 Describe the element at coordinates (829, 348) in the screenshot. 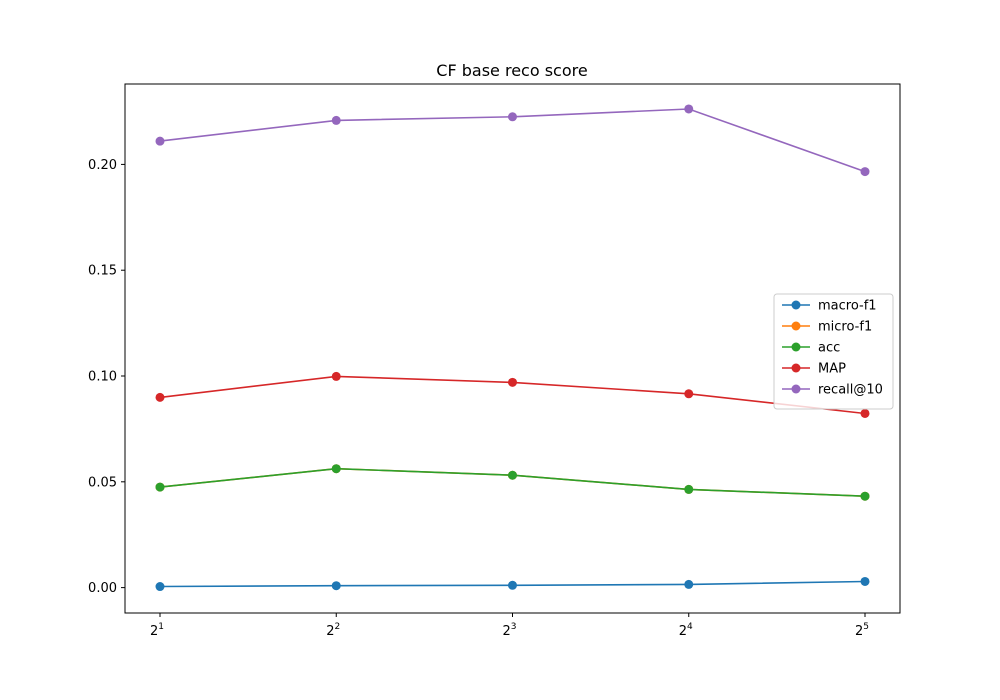

I see `legend-label-acc: acc` at that location.